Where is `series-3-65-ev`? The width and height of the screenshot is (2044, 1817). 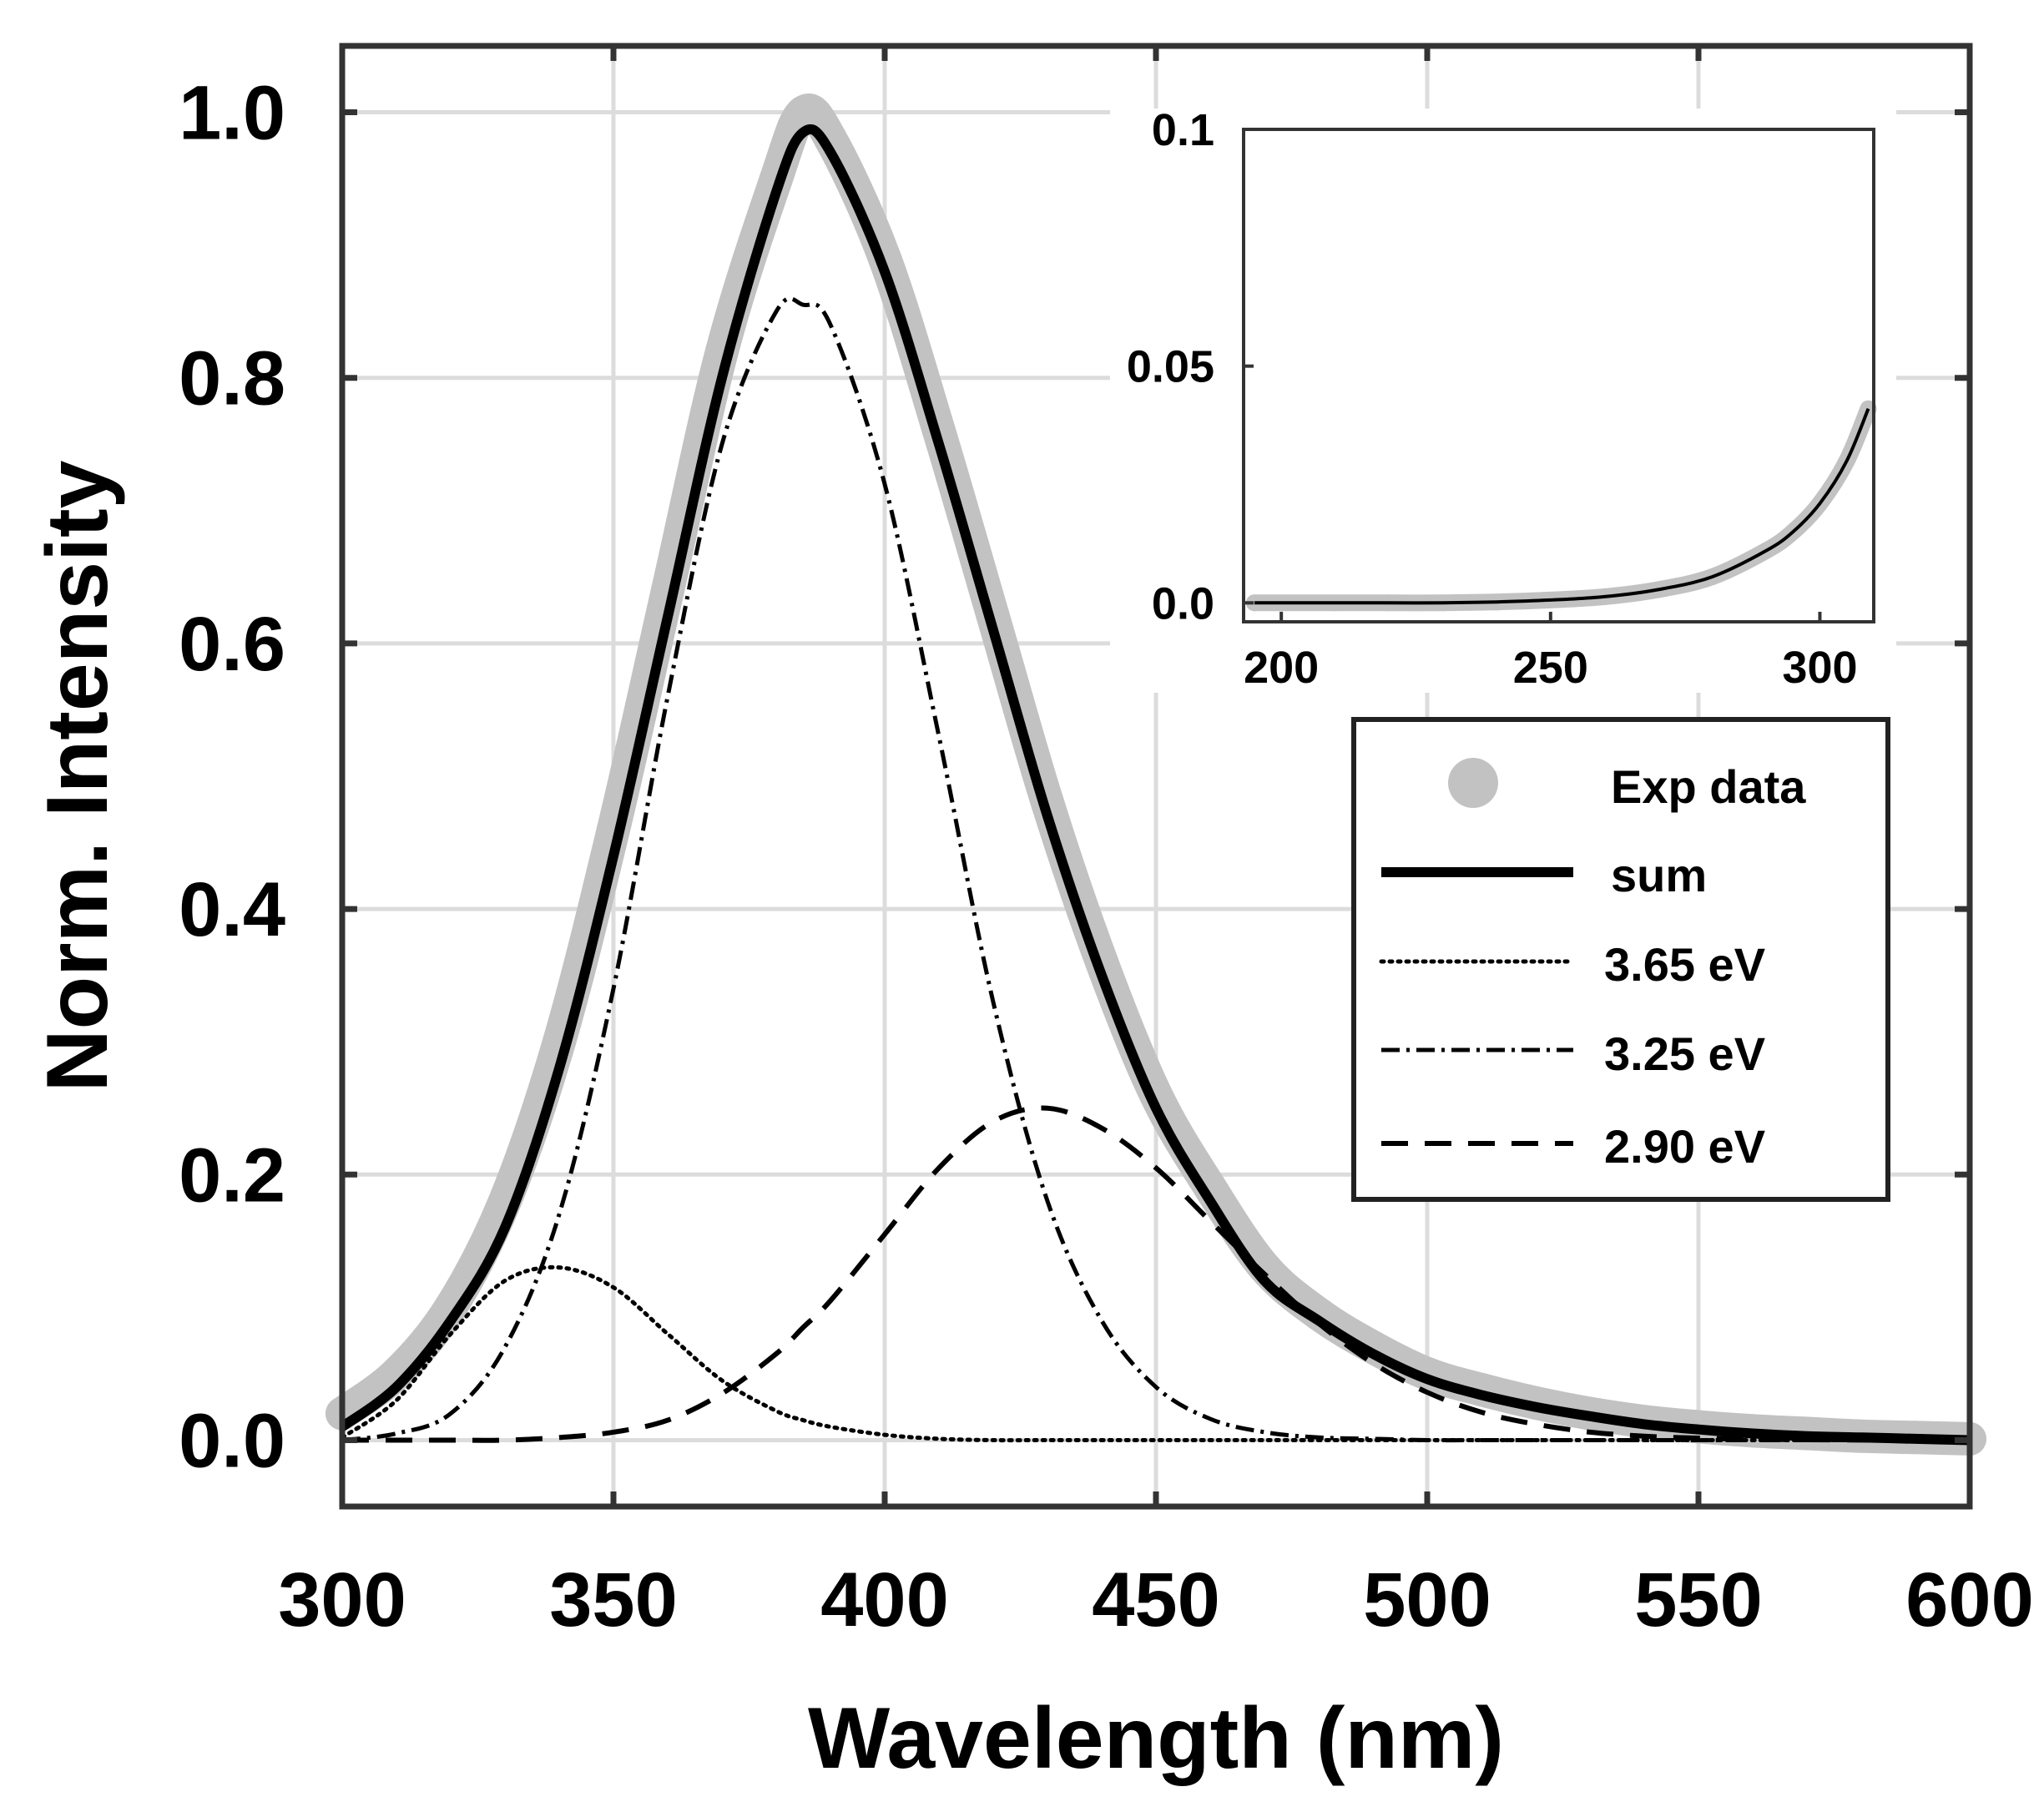
series-3-65-ev is located at coordinates (1156, 1353).